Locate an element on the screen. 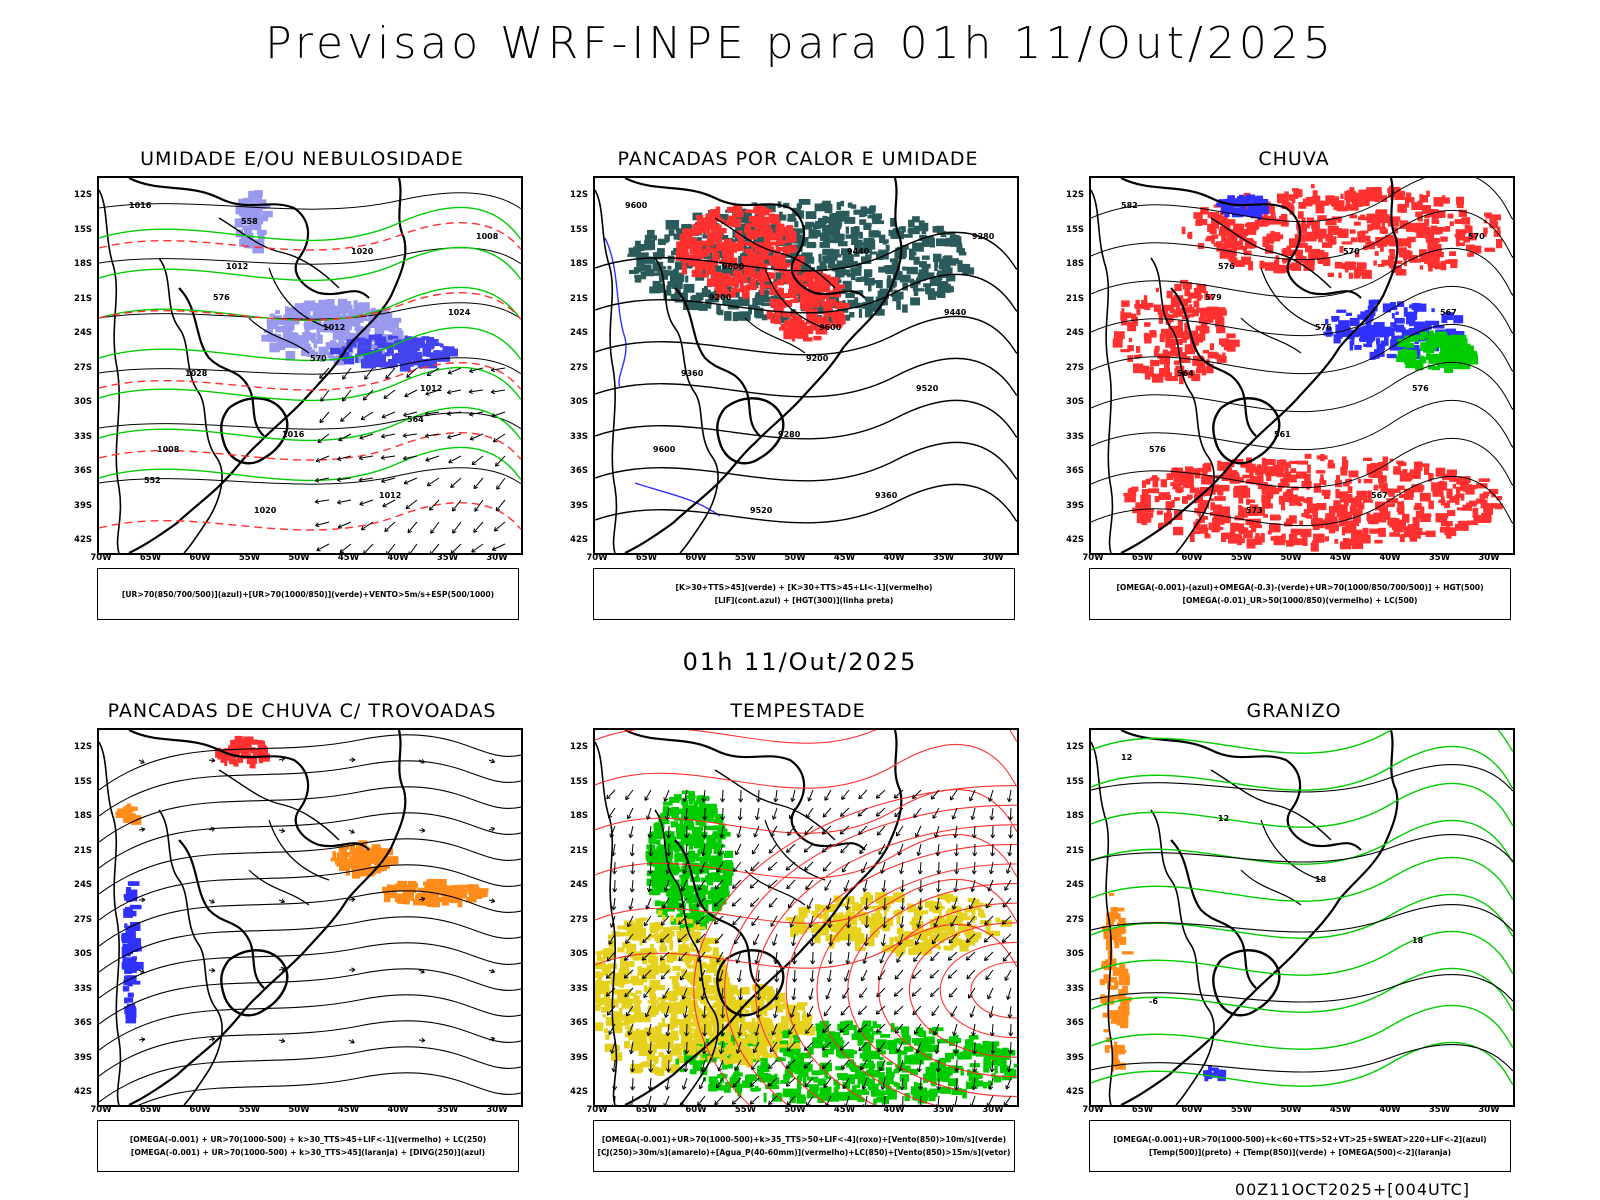  streamline is located at coordinates (329, 1088).